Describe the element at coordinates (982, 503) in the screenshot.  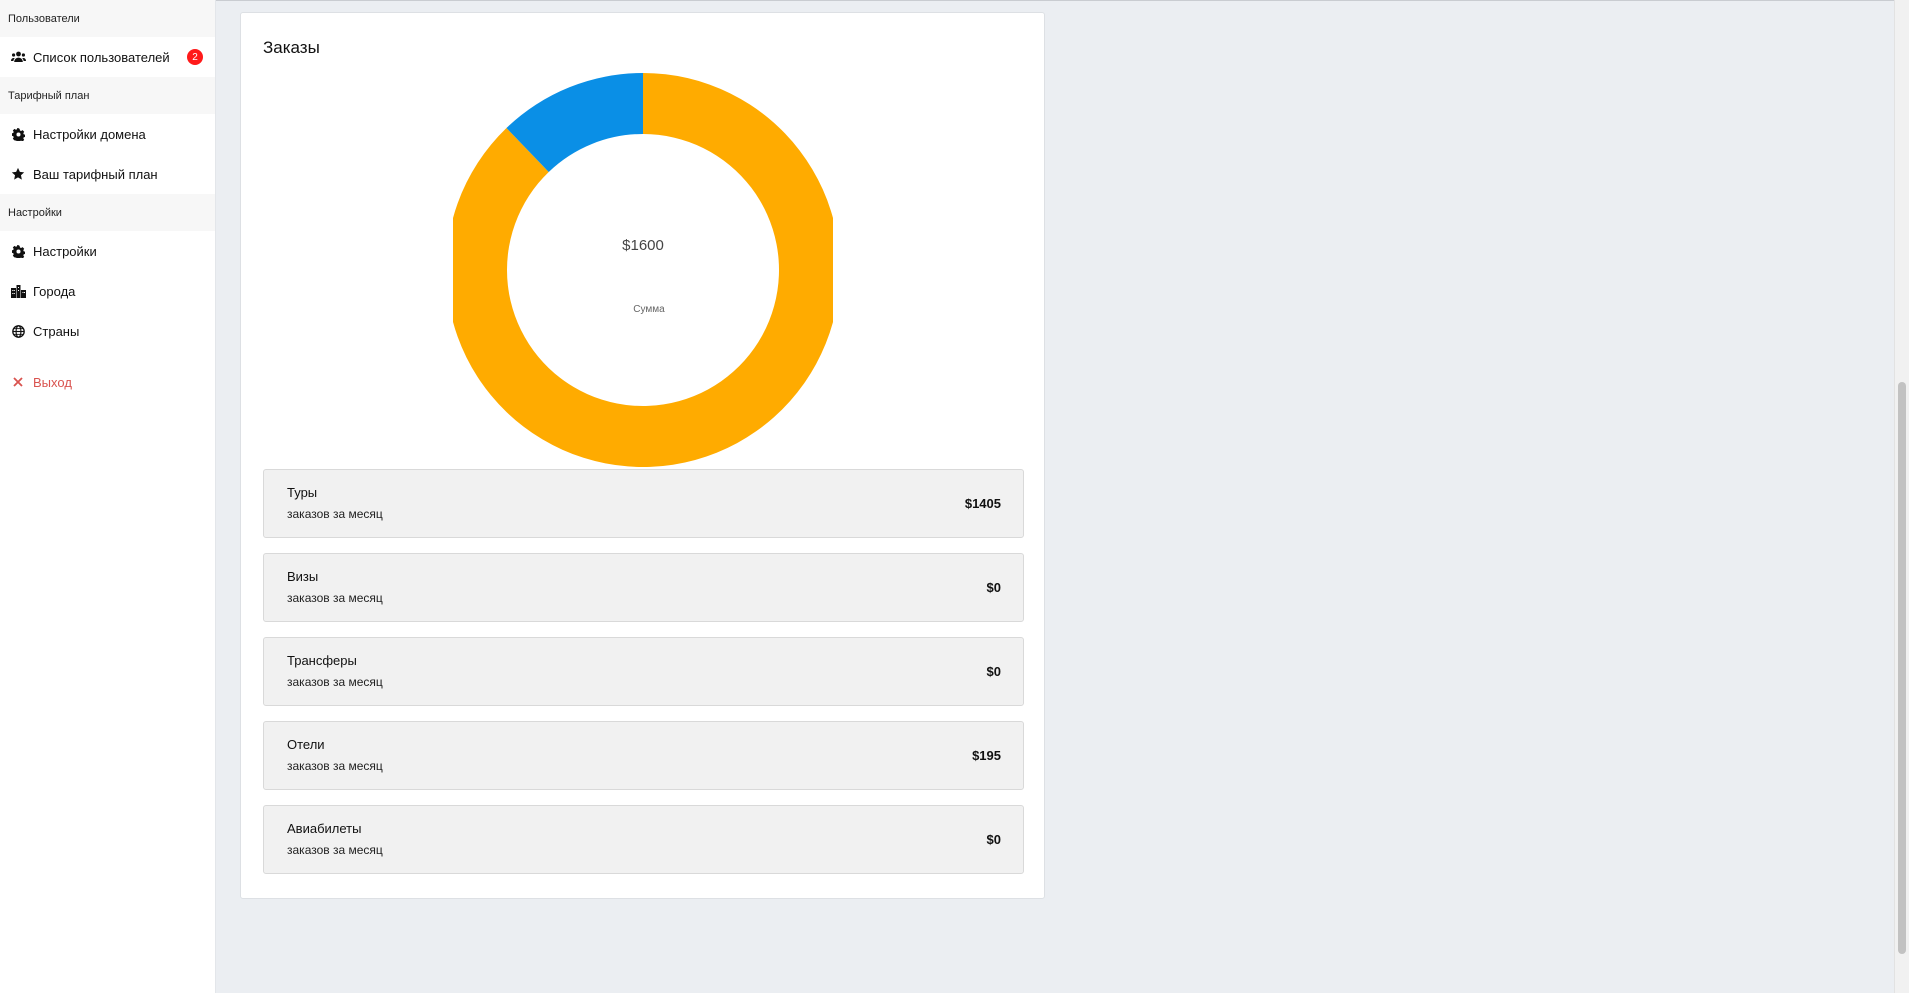
I see `stat-value: $1405` at that location.